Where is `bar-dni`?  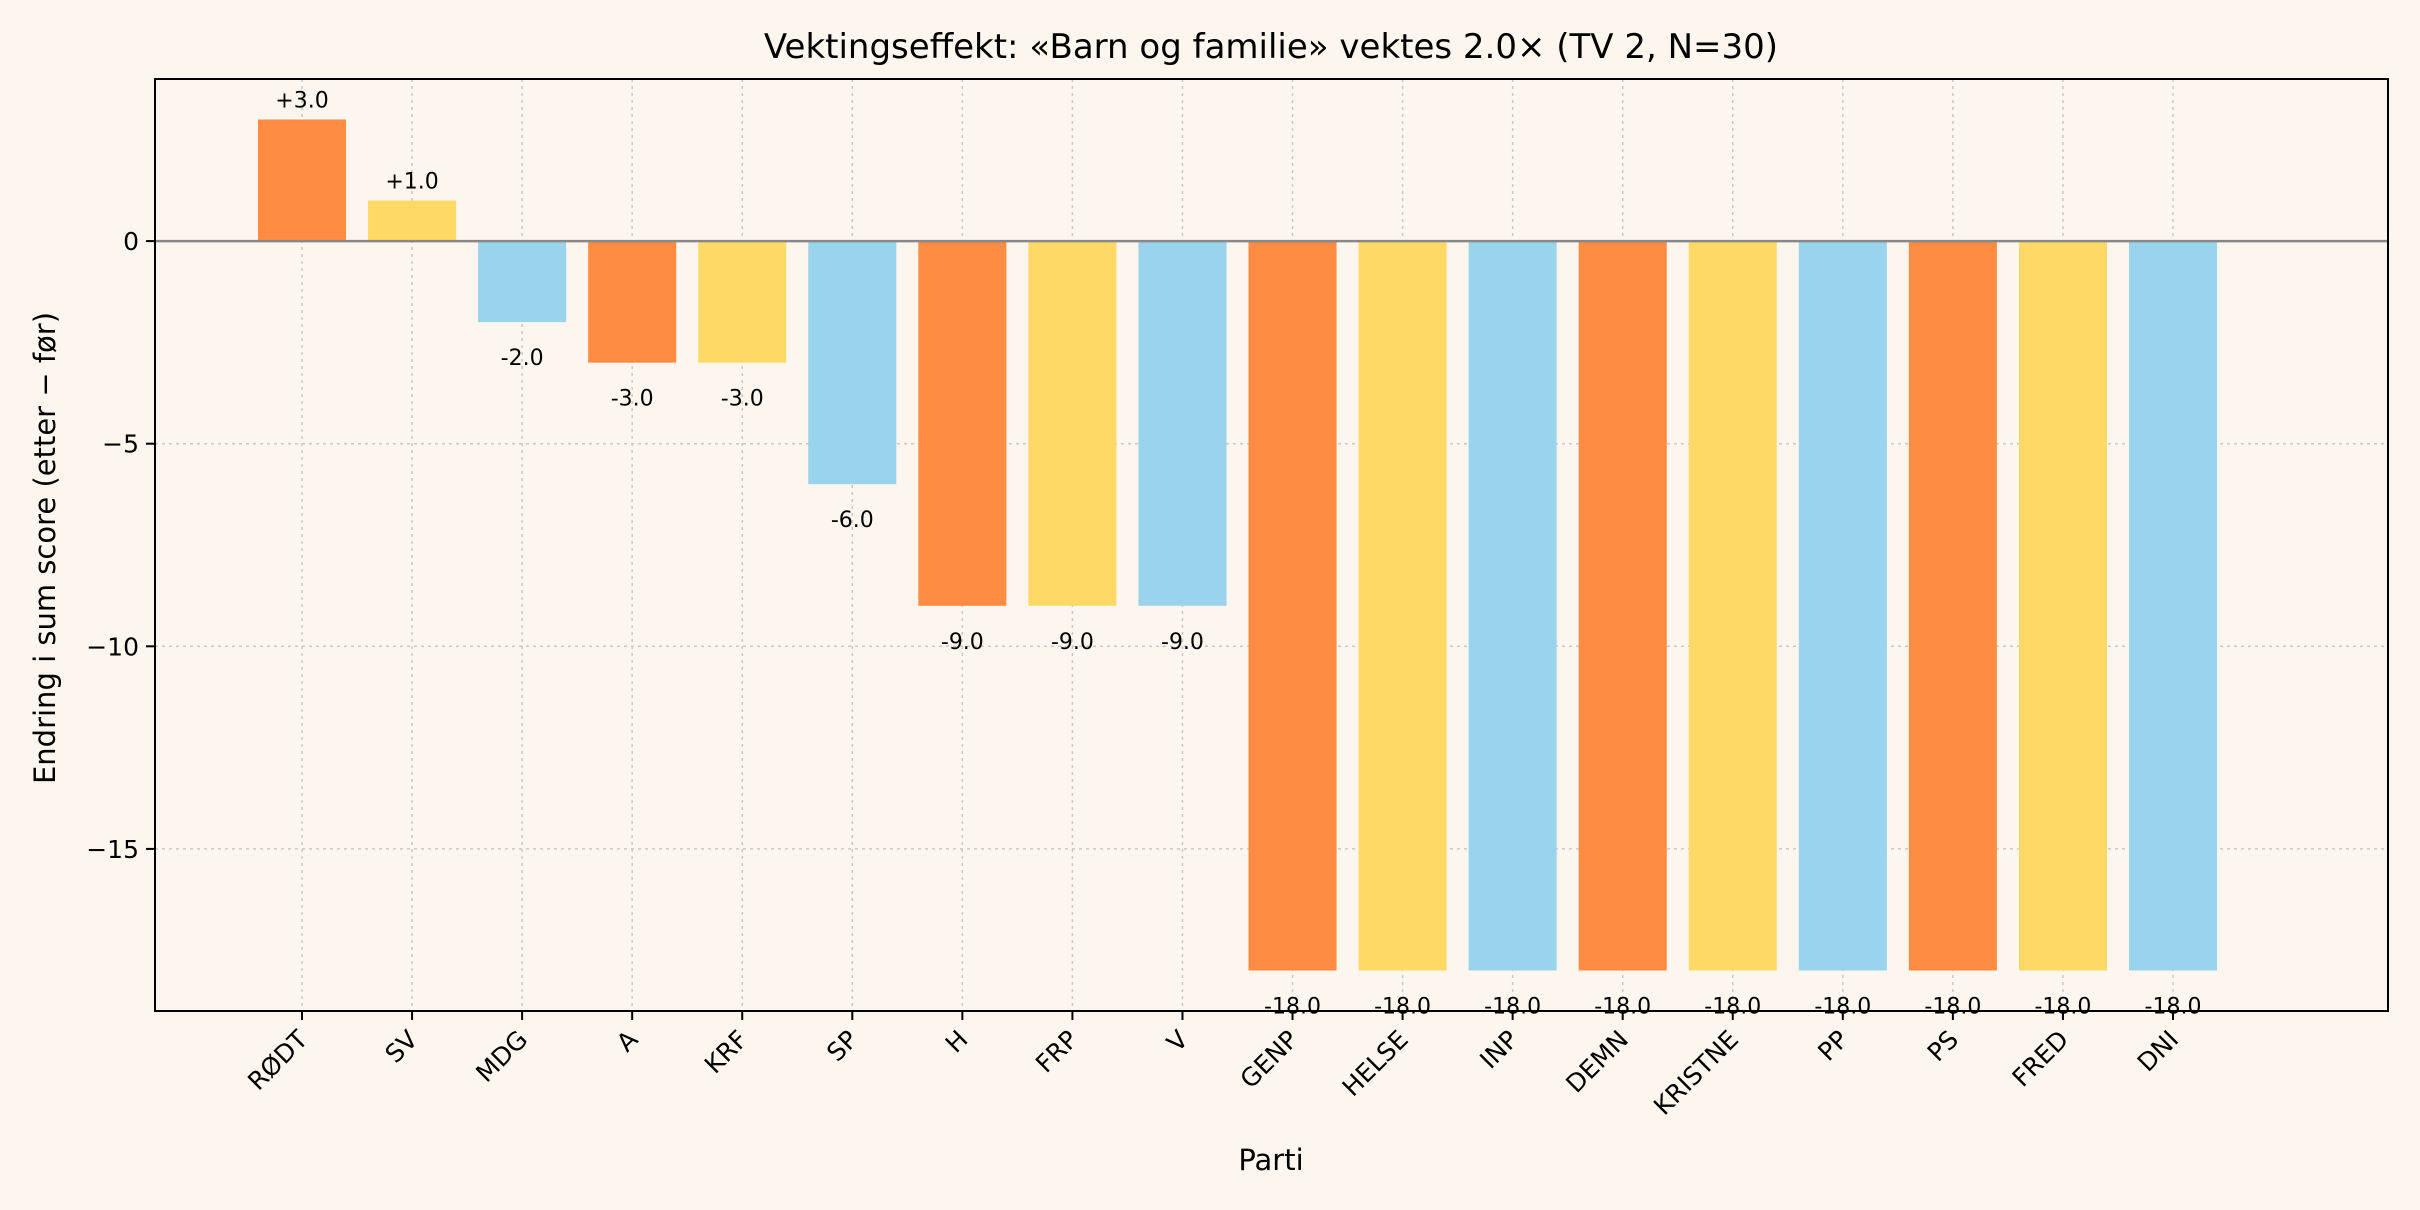 bar-dni is located at coordinates (2173, 606).